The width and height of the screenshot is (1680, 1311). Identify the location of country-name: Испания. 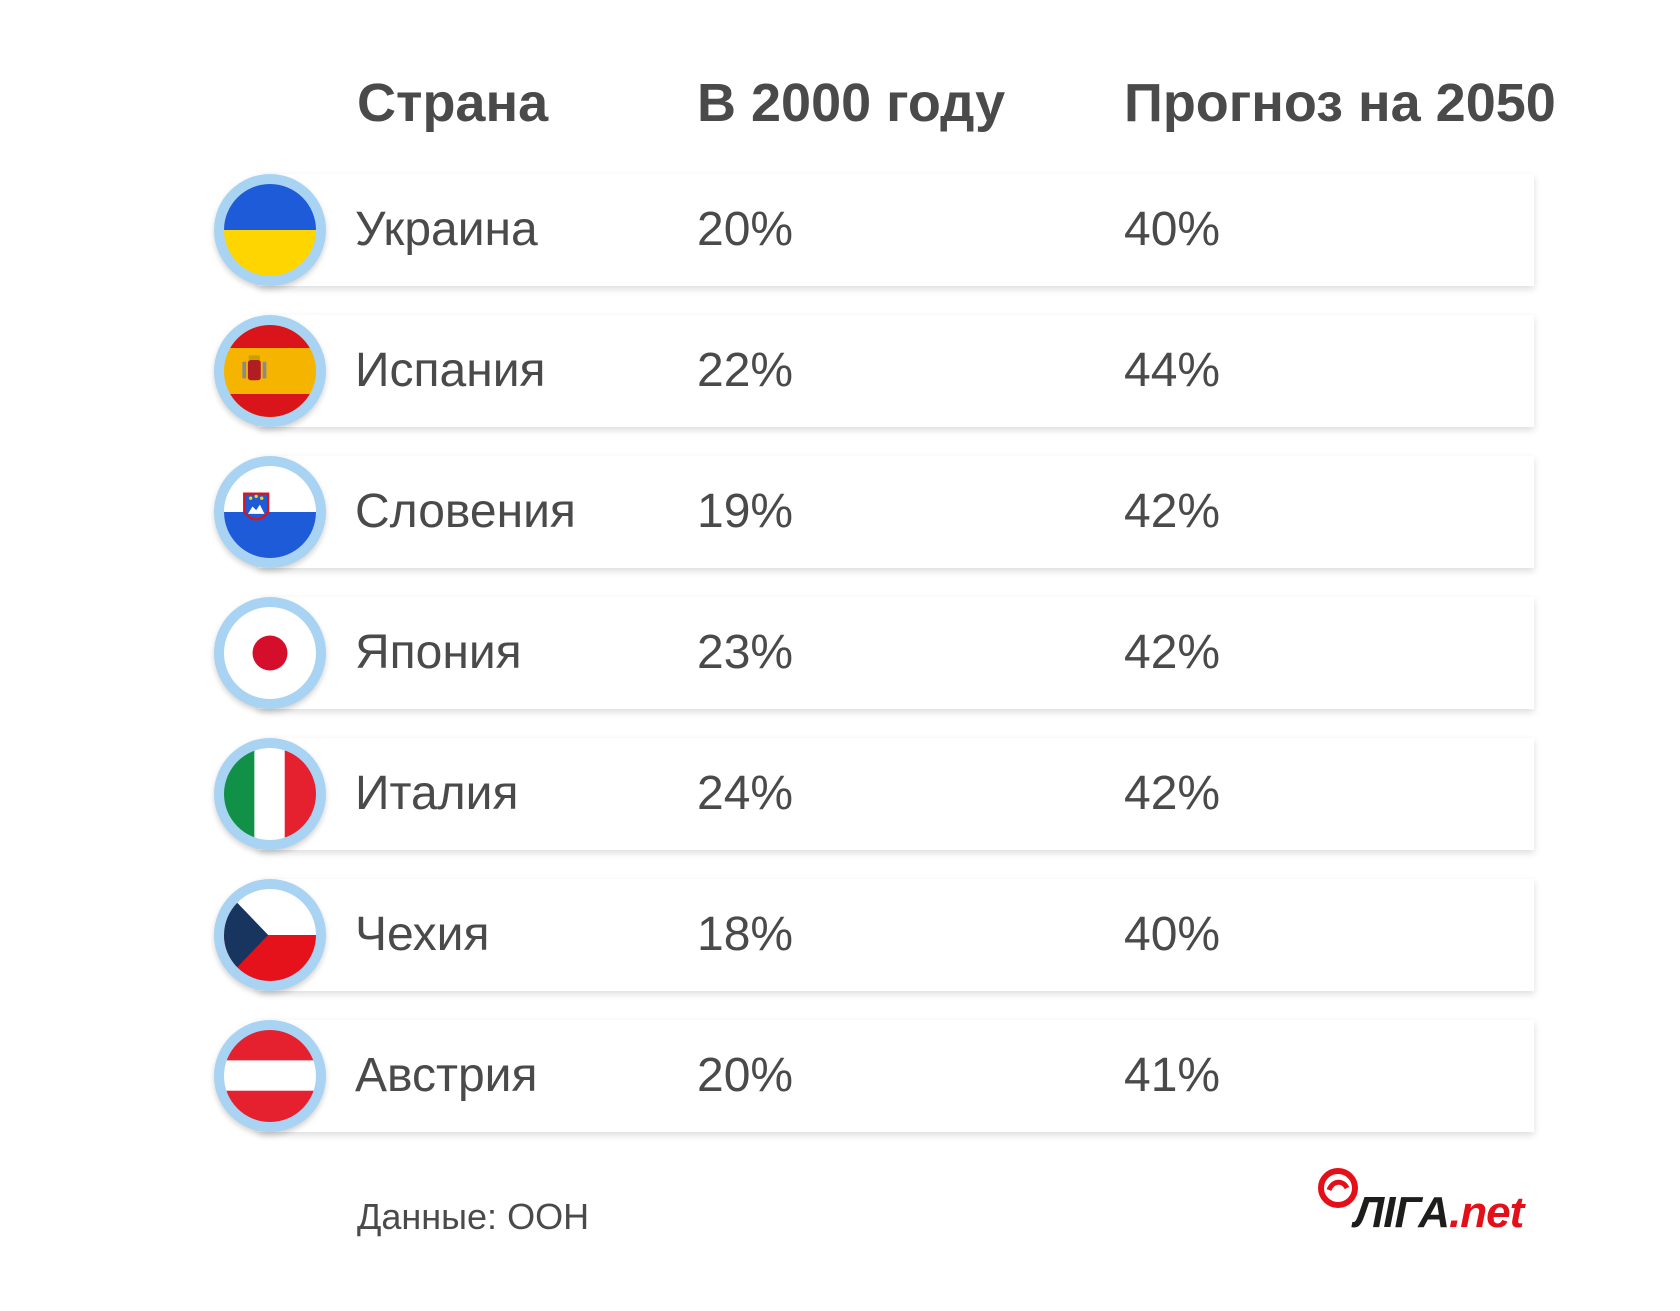
(450, 370).